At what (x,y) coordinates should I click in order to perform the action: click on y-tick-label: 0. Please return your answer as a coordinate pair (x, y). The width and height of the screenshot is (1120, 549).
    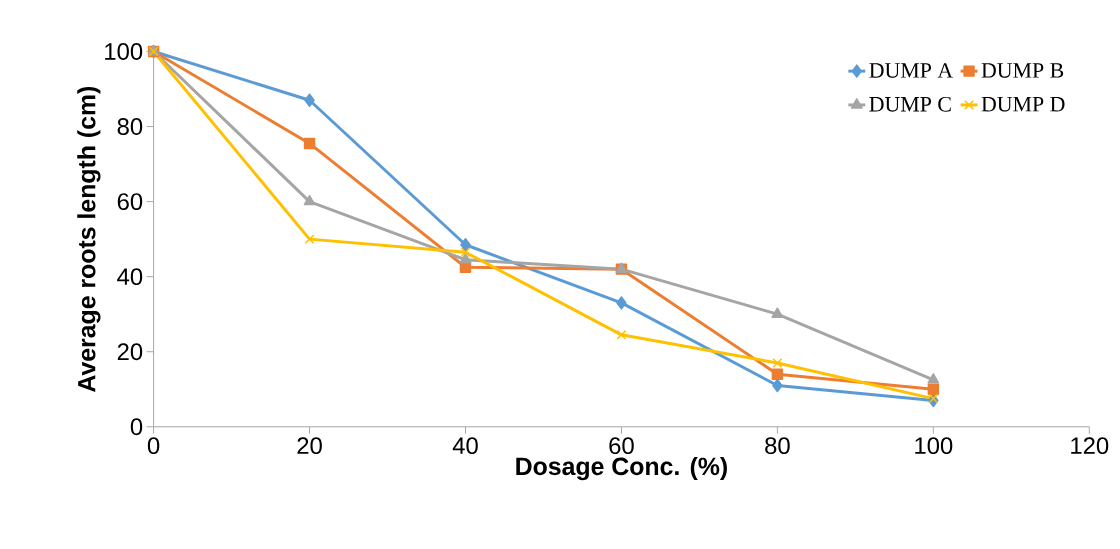
    Looking at the image, I should click on (136, 427).